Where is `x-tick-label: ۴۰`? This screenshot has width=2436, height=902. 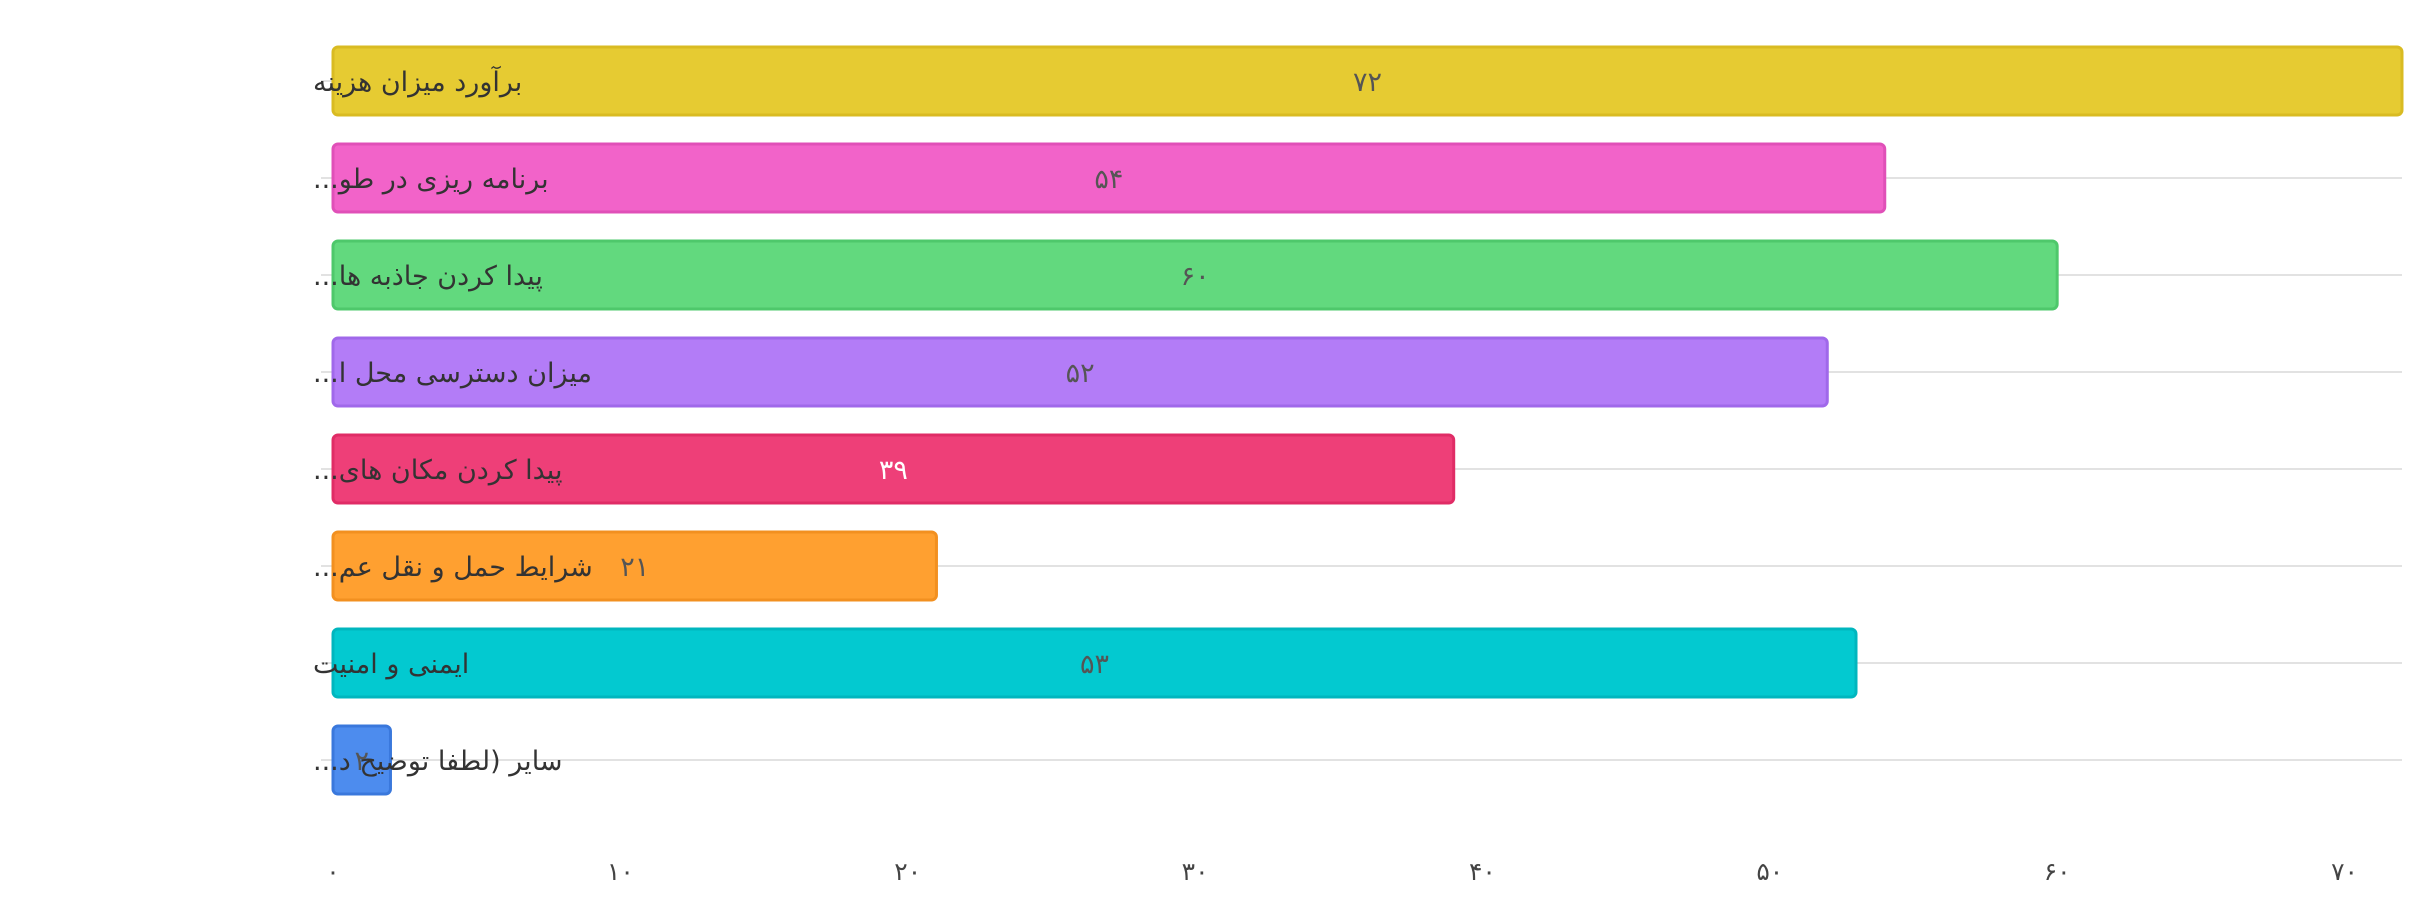
x-tick-label: ۴۰ is located at coordinates (1482, 871).